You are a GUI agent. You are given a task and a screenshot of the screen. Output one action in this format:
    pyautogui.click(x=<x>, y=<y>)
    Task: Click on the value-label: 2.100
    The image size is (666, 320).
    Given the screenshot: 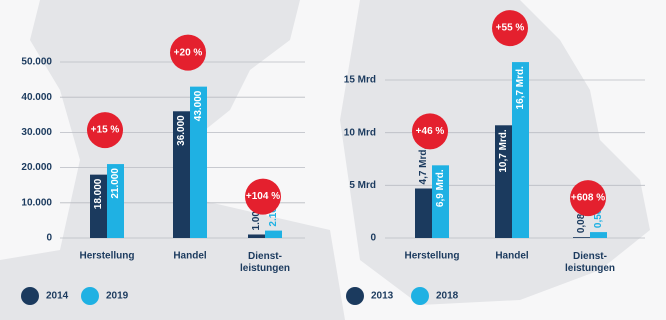 What is the action you would take?
    pyautogui.click(x=273, y=213)
    